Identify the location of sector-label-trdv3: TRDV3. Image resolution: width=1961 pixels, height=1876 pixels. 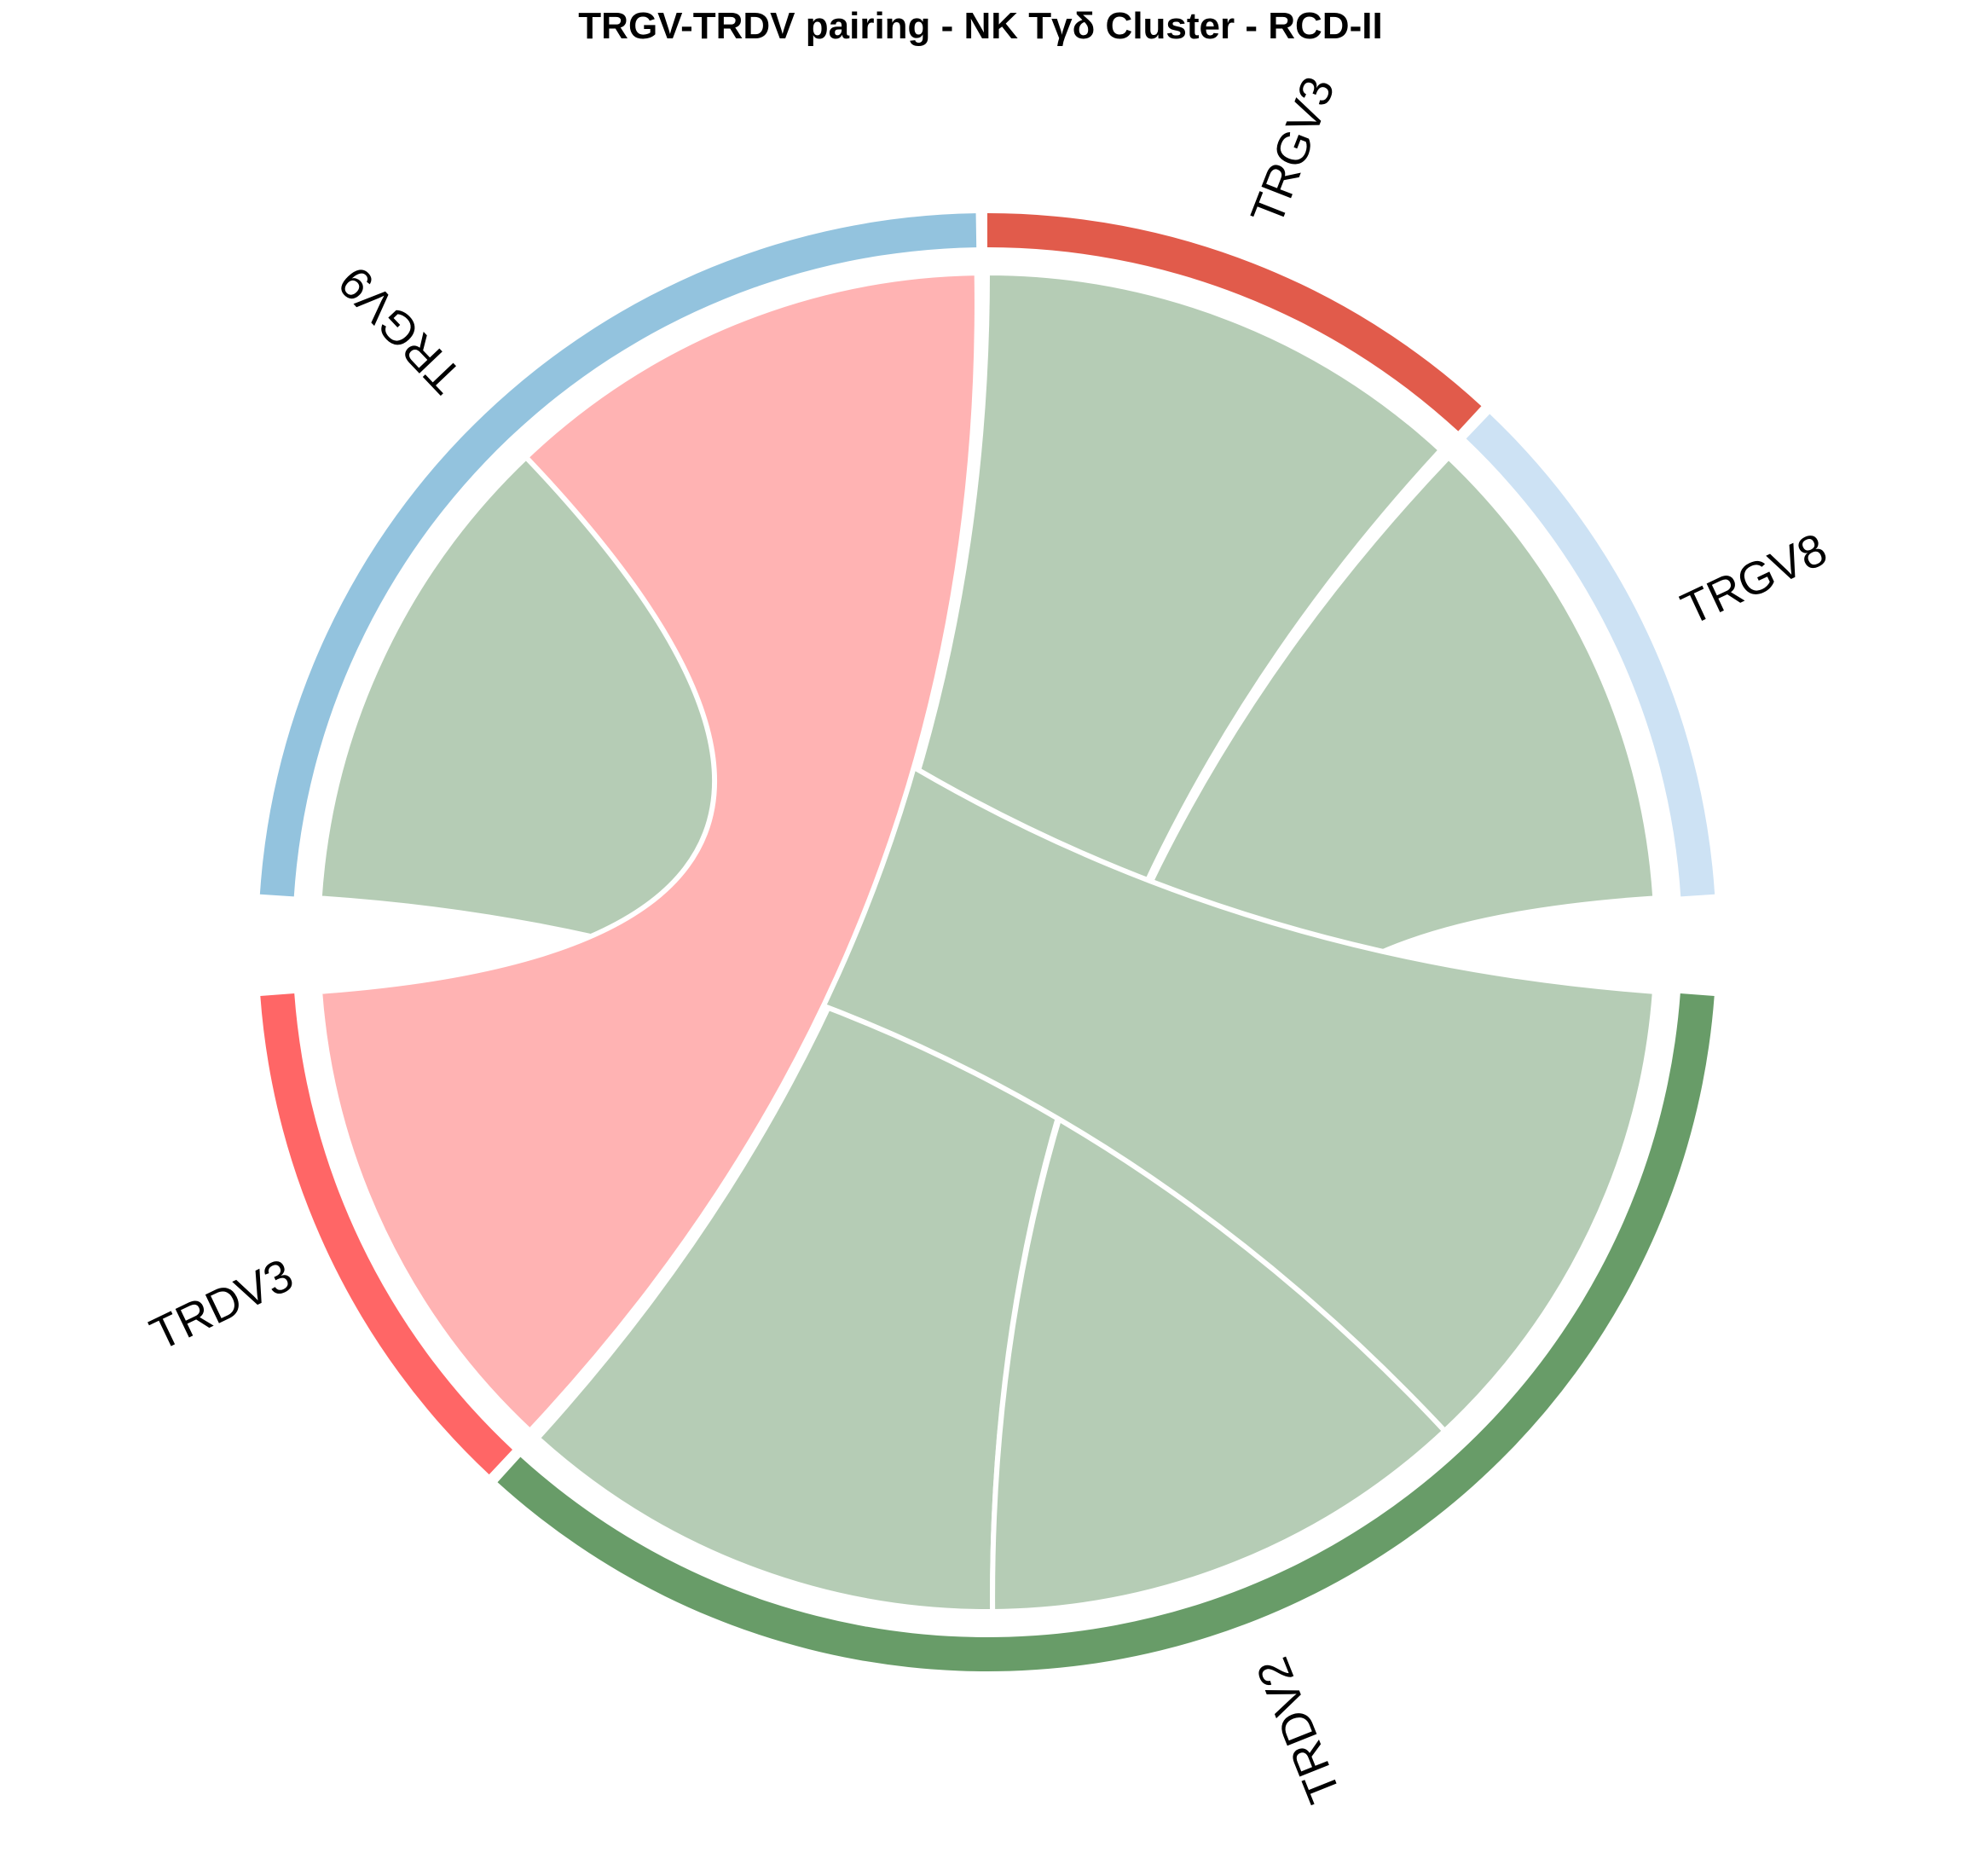
(221, 1305).